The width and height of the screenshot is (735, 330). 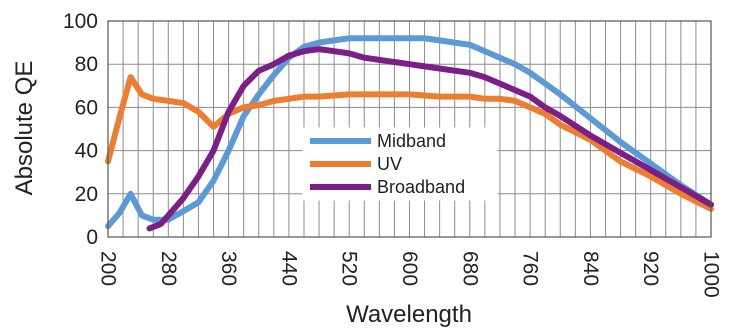 What do you see at coordinates (650, 268) in the screenshot?
I see `x-tick-label: 920` at bounding box center [650, 268].